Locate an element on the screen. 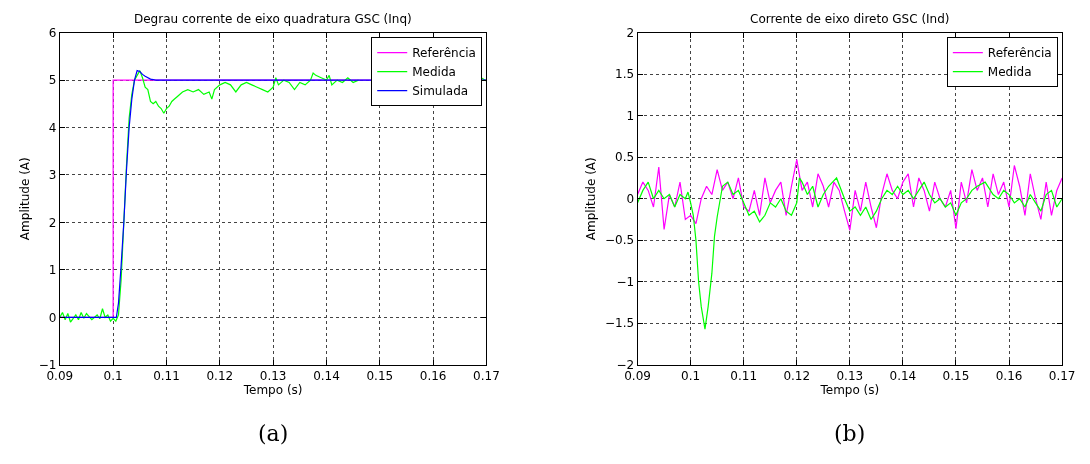 The height and width of the screenshot is (464, 1090). y-tick-label: 0.5 is located at coordinates (625, 157).